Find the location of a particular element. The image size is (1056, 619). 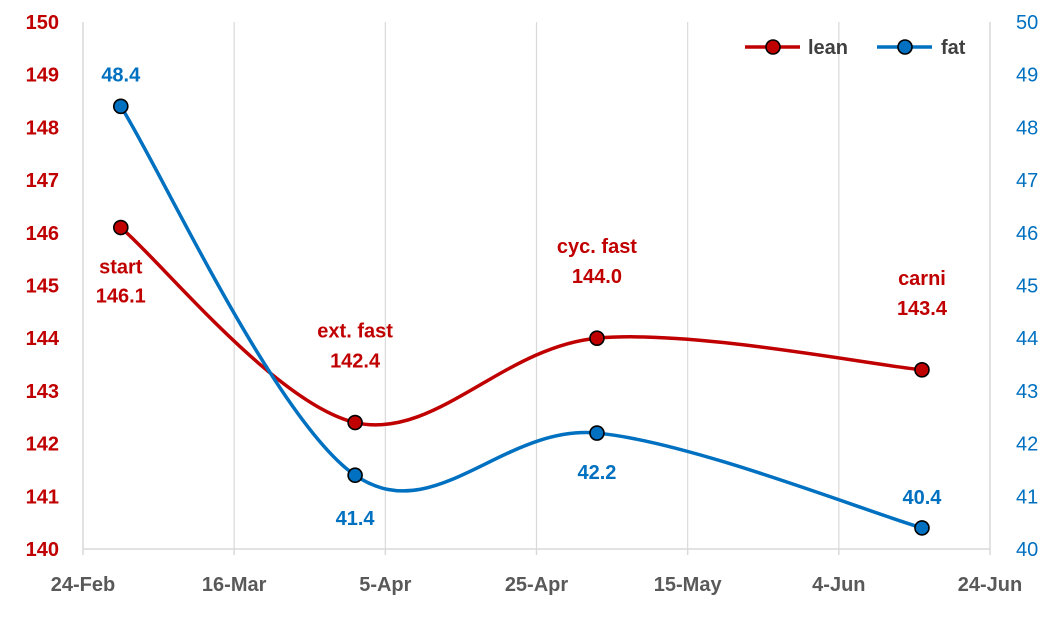

y-left-tick-label: 144 is located at coordinates (43, 339).